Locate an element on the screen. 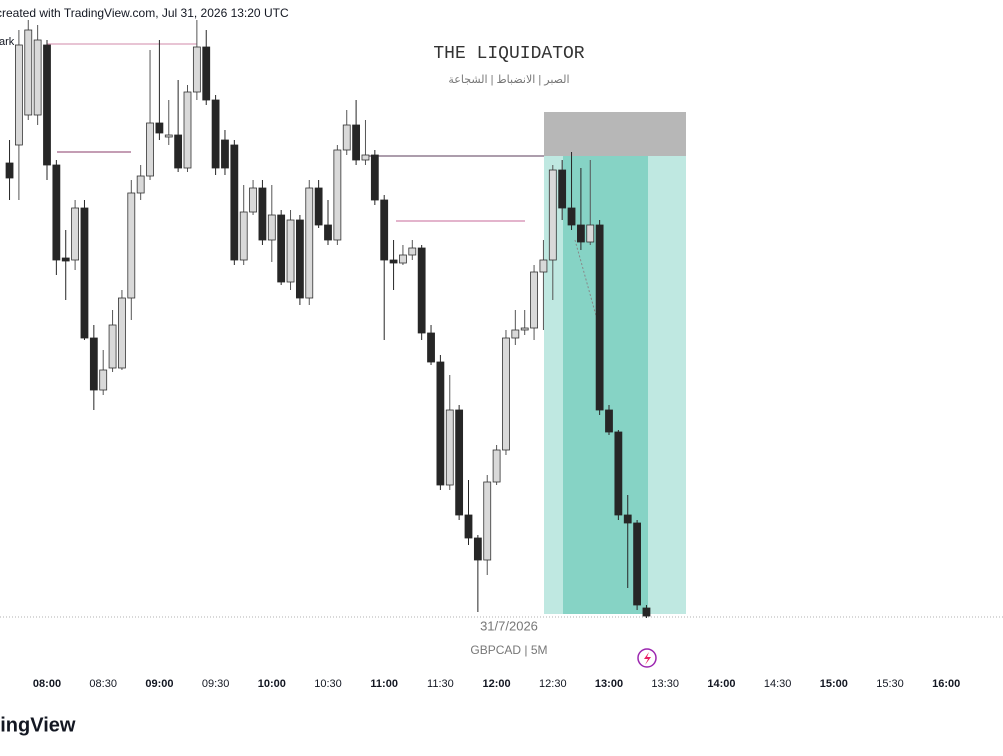 Image resolution: width=1003 pixels, height=756 pixels. x-tick-label: 10:30 is located at coordinates (328, 684).